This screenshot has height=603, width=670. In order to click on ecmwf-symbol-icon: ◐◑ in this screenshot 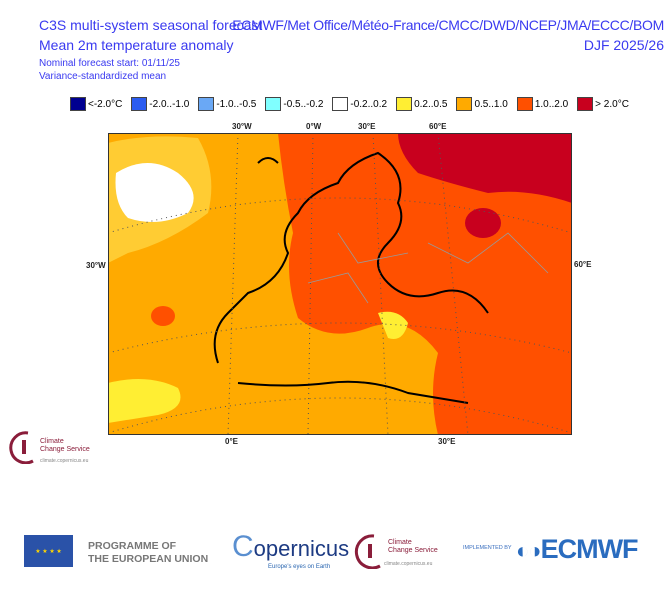, I will do `click(529, 550)`.